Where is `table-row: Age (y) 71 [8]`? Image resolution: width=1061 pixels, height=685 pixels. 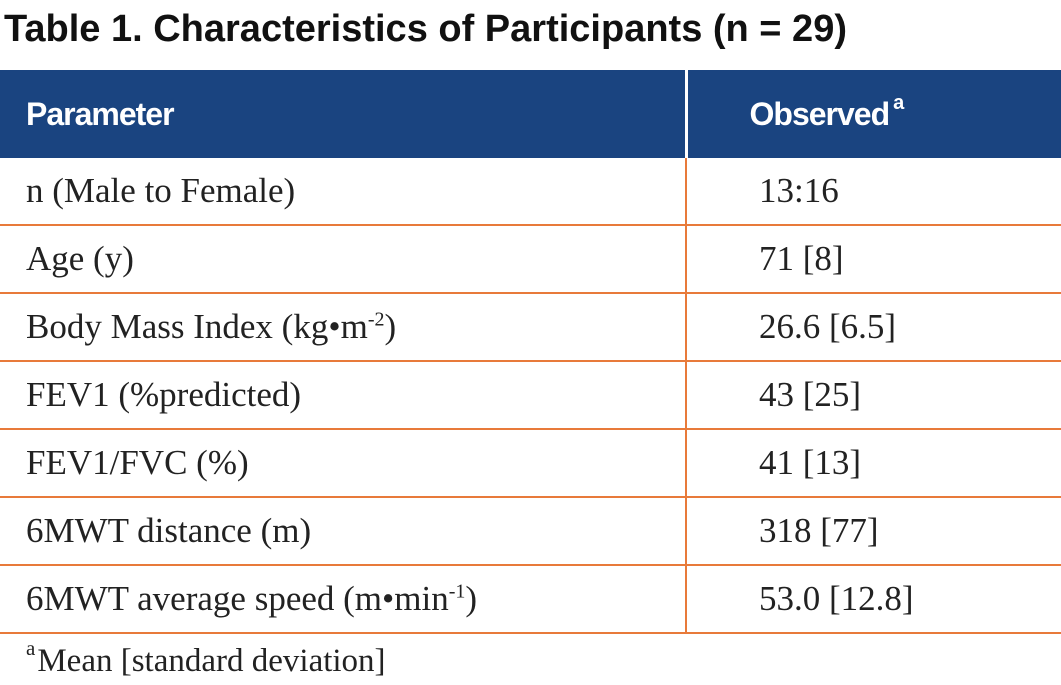 table-row: Age (y) 71 [8] is located at coordinates (530, 259).